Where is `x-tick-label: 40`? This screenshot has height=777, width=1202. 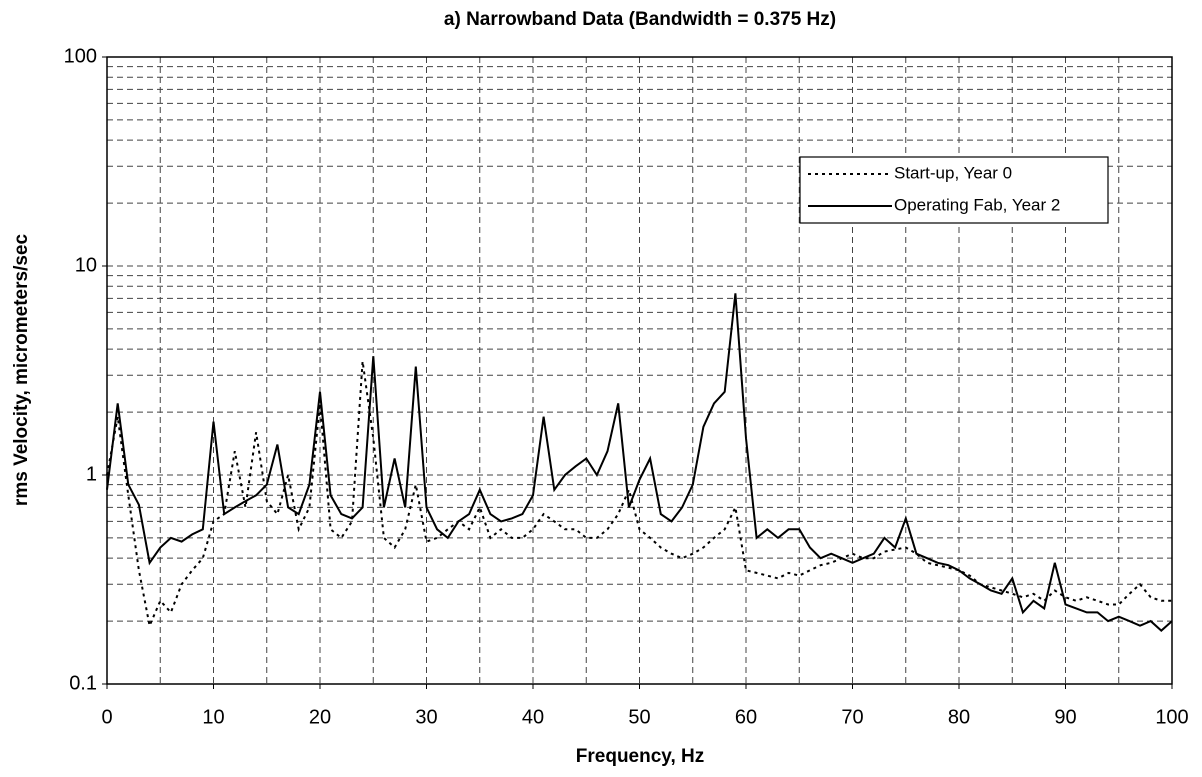
x-tick-label: 40 is located at coordinates (533, 717).